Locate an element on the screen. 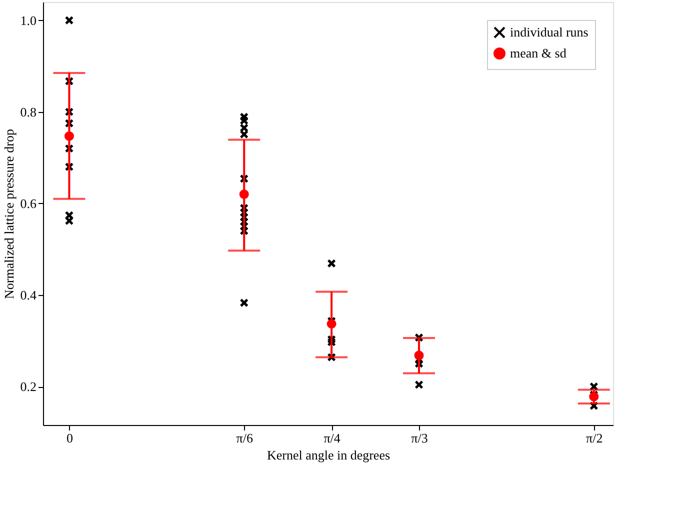 Image resolution: width=684 pixels, height=531 pixels. x-tick-label: π/6 is located at coordinates (245, 438).